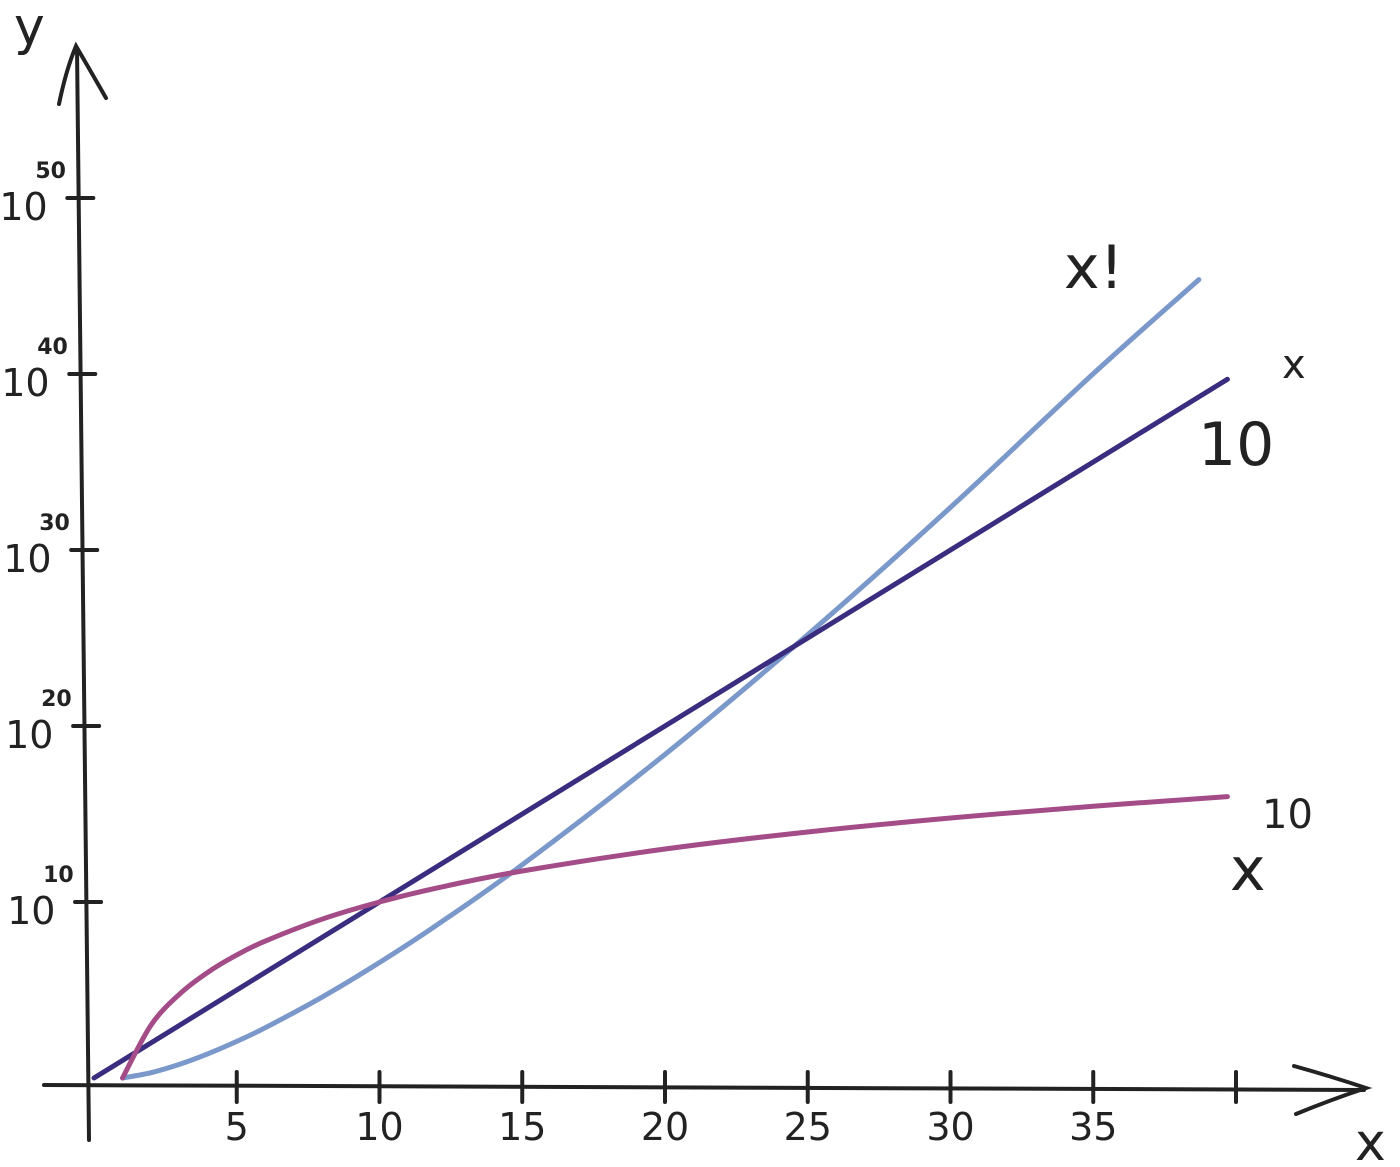 This screenshot has width=1400, height=1167. I want to click on y-tick-label-exp: 10, so click(58, 875).